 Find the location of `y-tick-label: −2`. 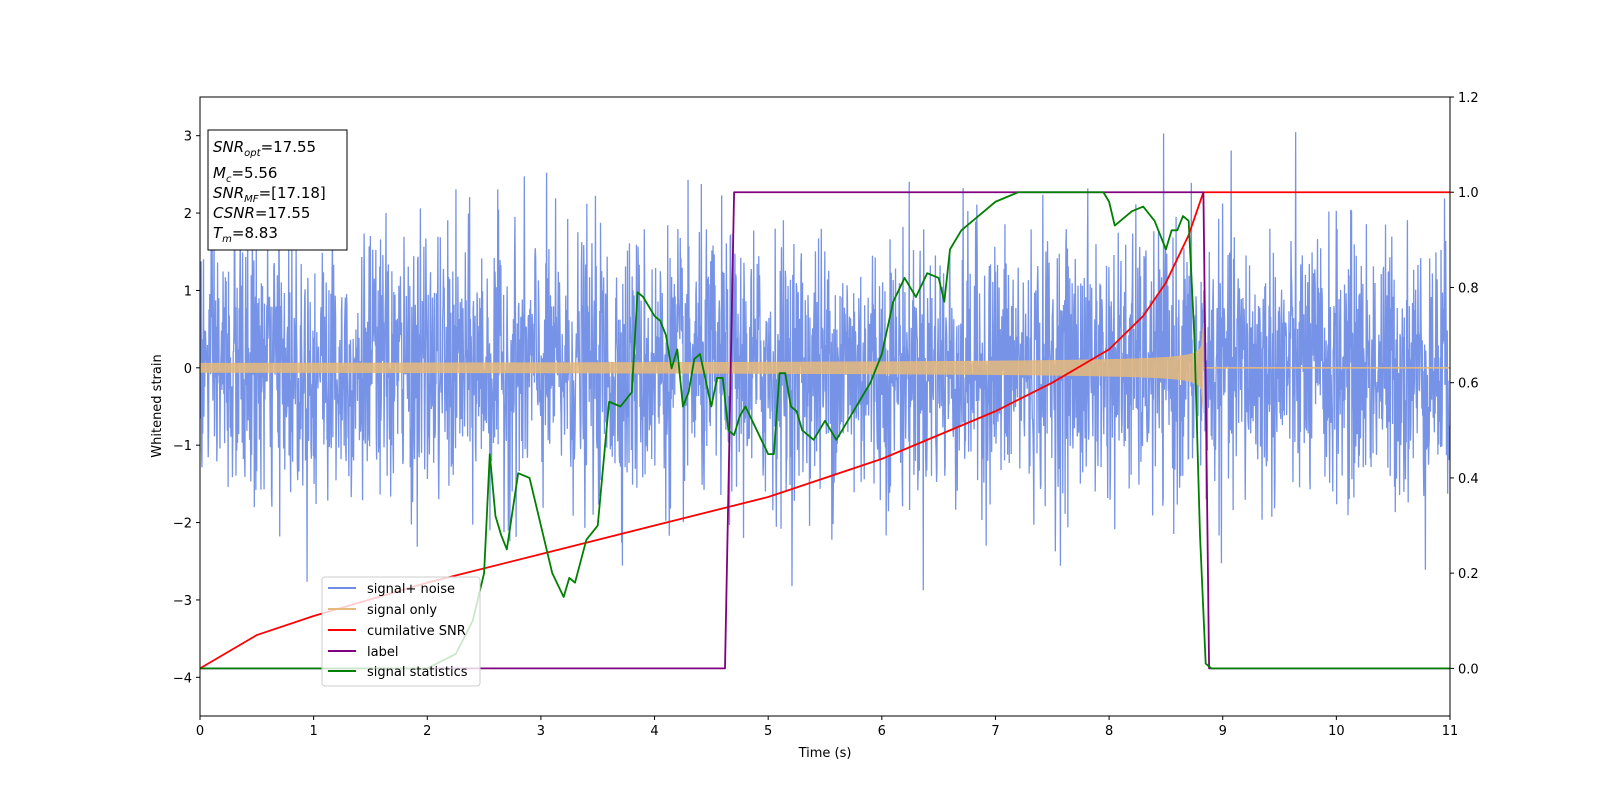

y-tick-label: −2 is located at coordinates (182, 524).